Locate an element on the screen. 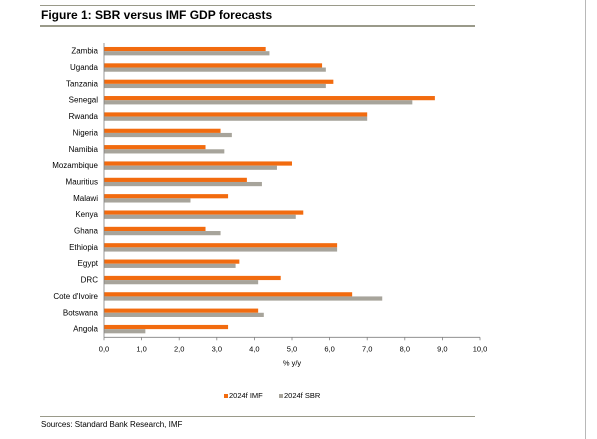 Image resolution: width=597 pixels, height=439 pixels. title-rule is located at coordinates (257, 26).